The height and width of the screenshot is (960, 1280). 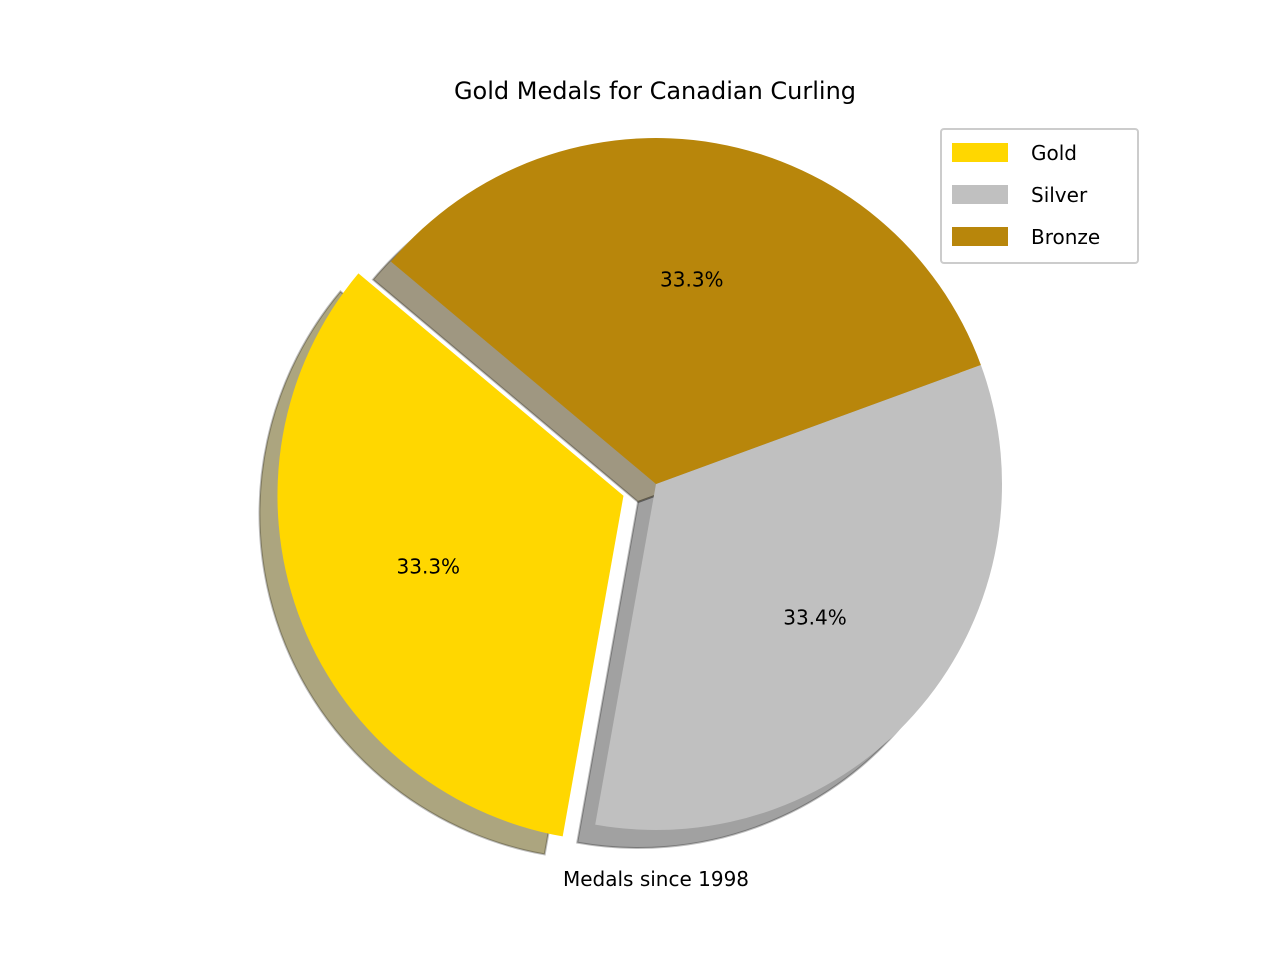 I want to click on legend-label-gold: Gold, so click(x=1054, y=153).